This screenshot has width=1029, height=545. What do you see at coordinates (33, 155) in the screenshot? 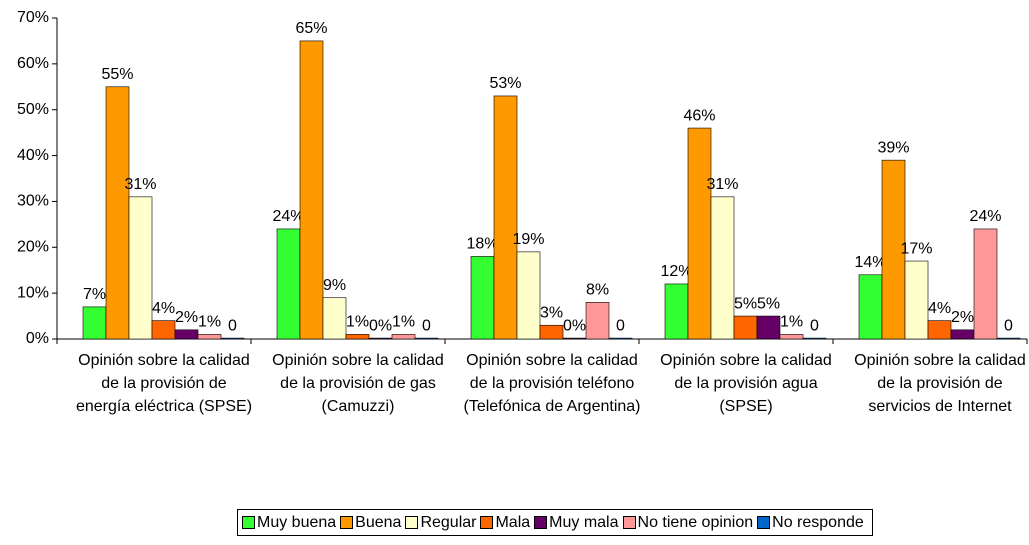
I see `y-tick-label: 40%` at bounding box center [33, 155].